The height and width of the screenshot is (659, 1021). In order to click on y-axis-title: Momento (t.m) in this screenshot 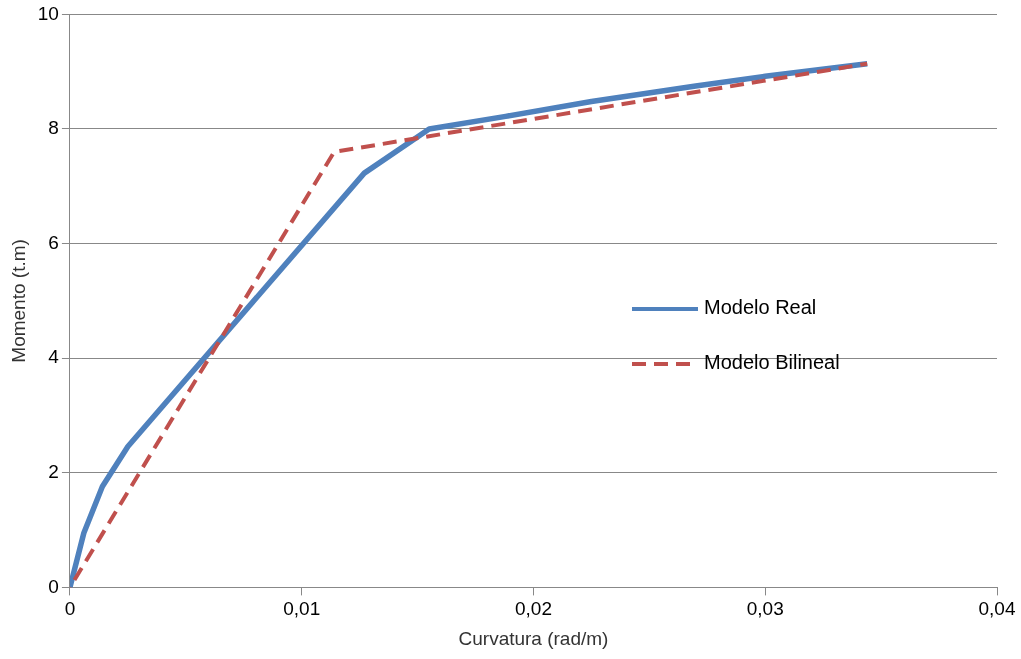, I will do `click(18, 301)`.